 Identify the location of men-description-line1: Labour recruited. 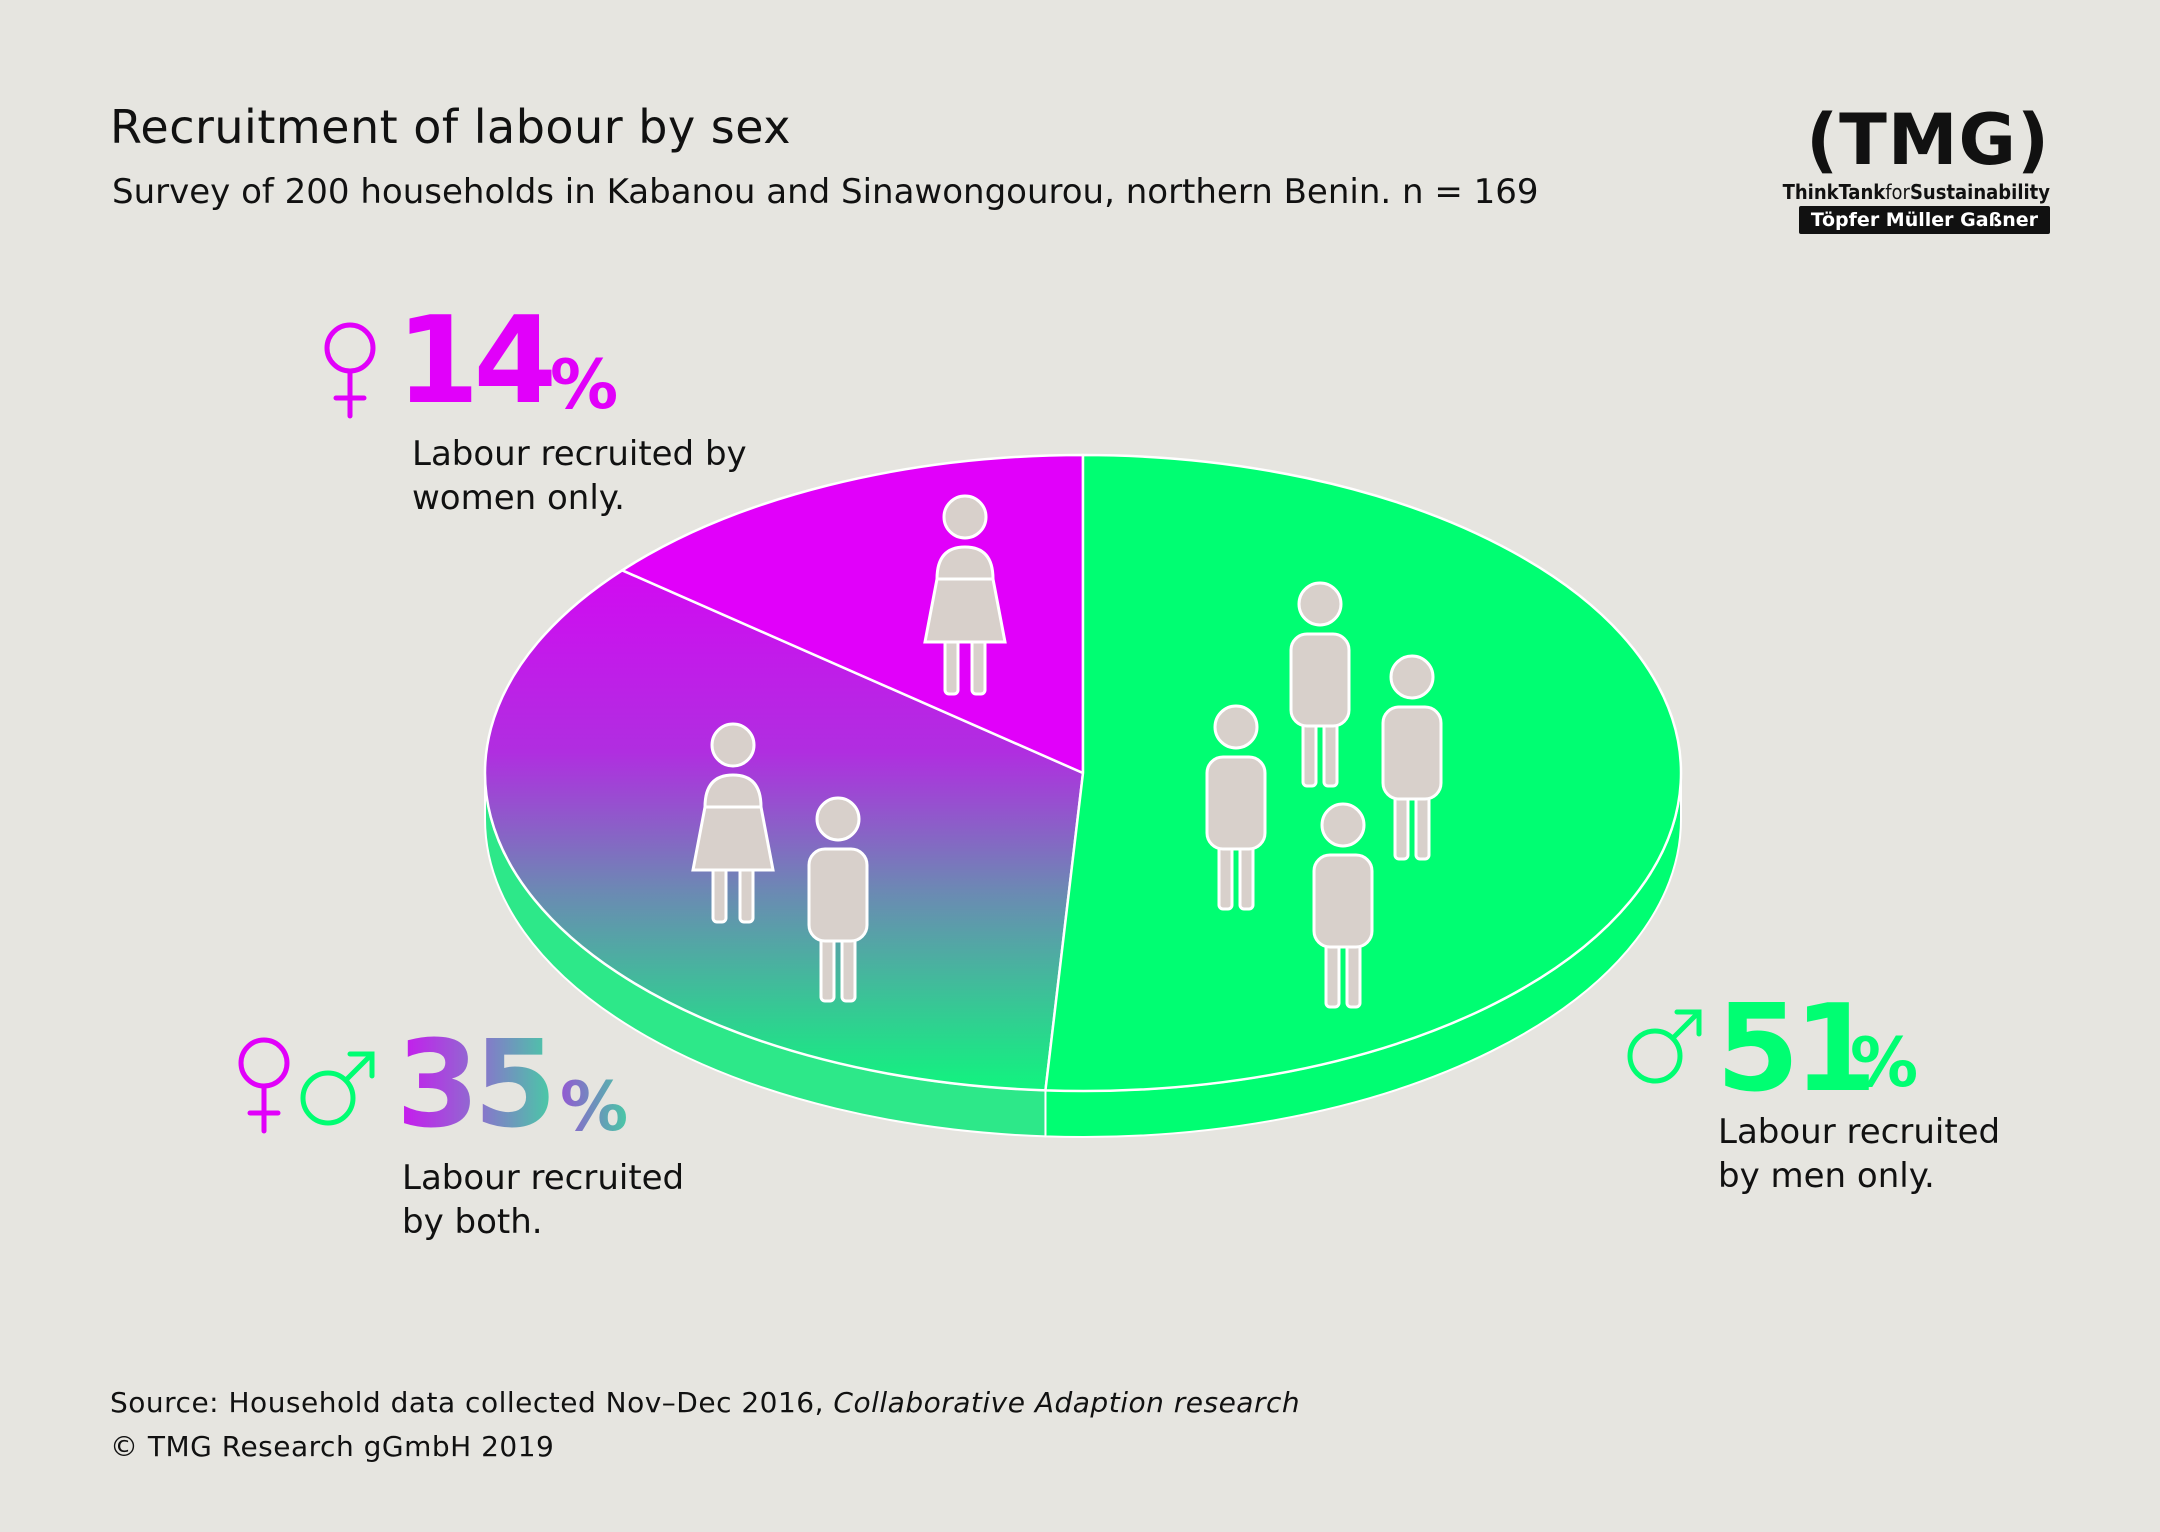
(1859, 1132).